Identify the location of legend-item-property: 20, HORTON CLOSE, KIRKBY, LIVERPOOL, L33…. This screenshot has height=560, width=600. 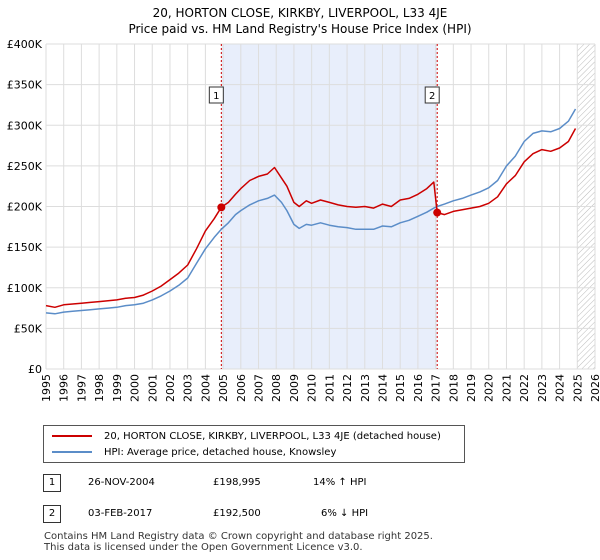
(246, 436).